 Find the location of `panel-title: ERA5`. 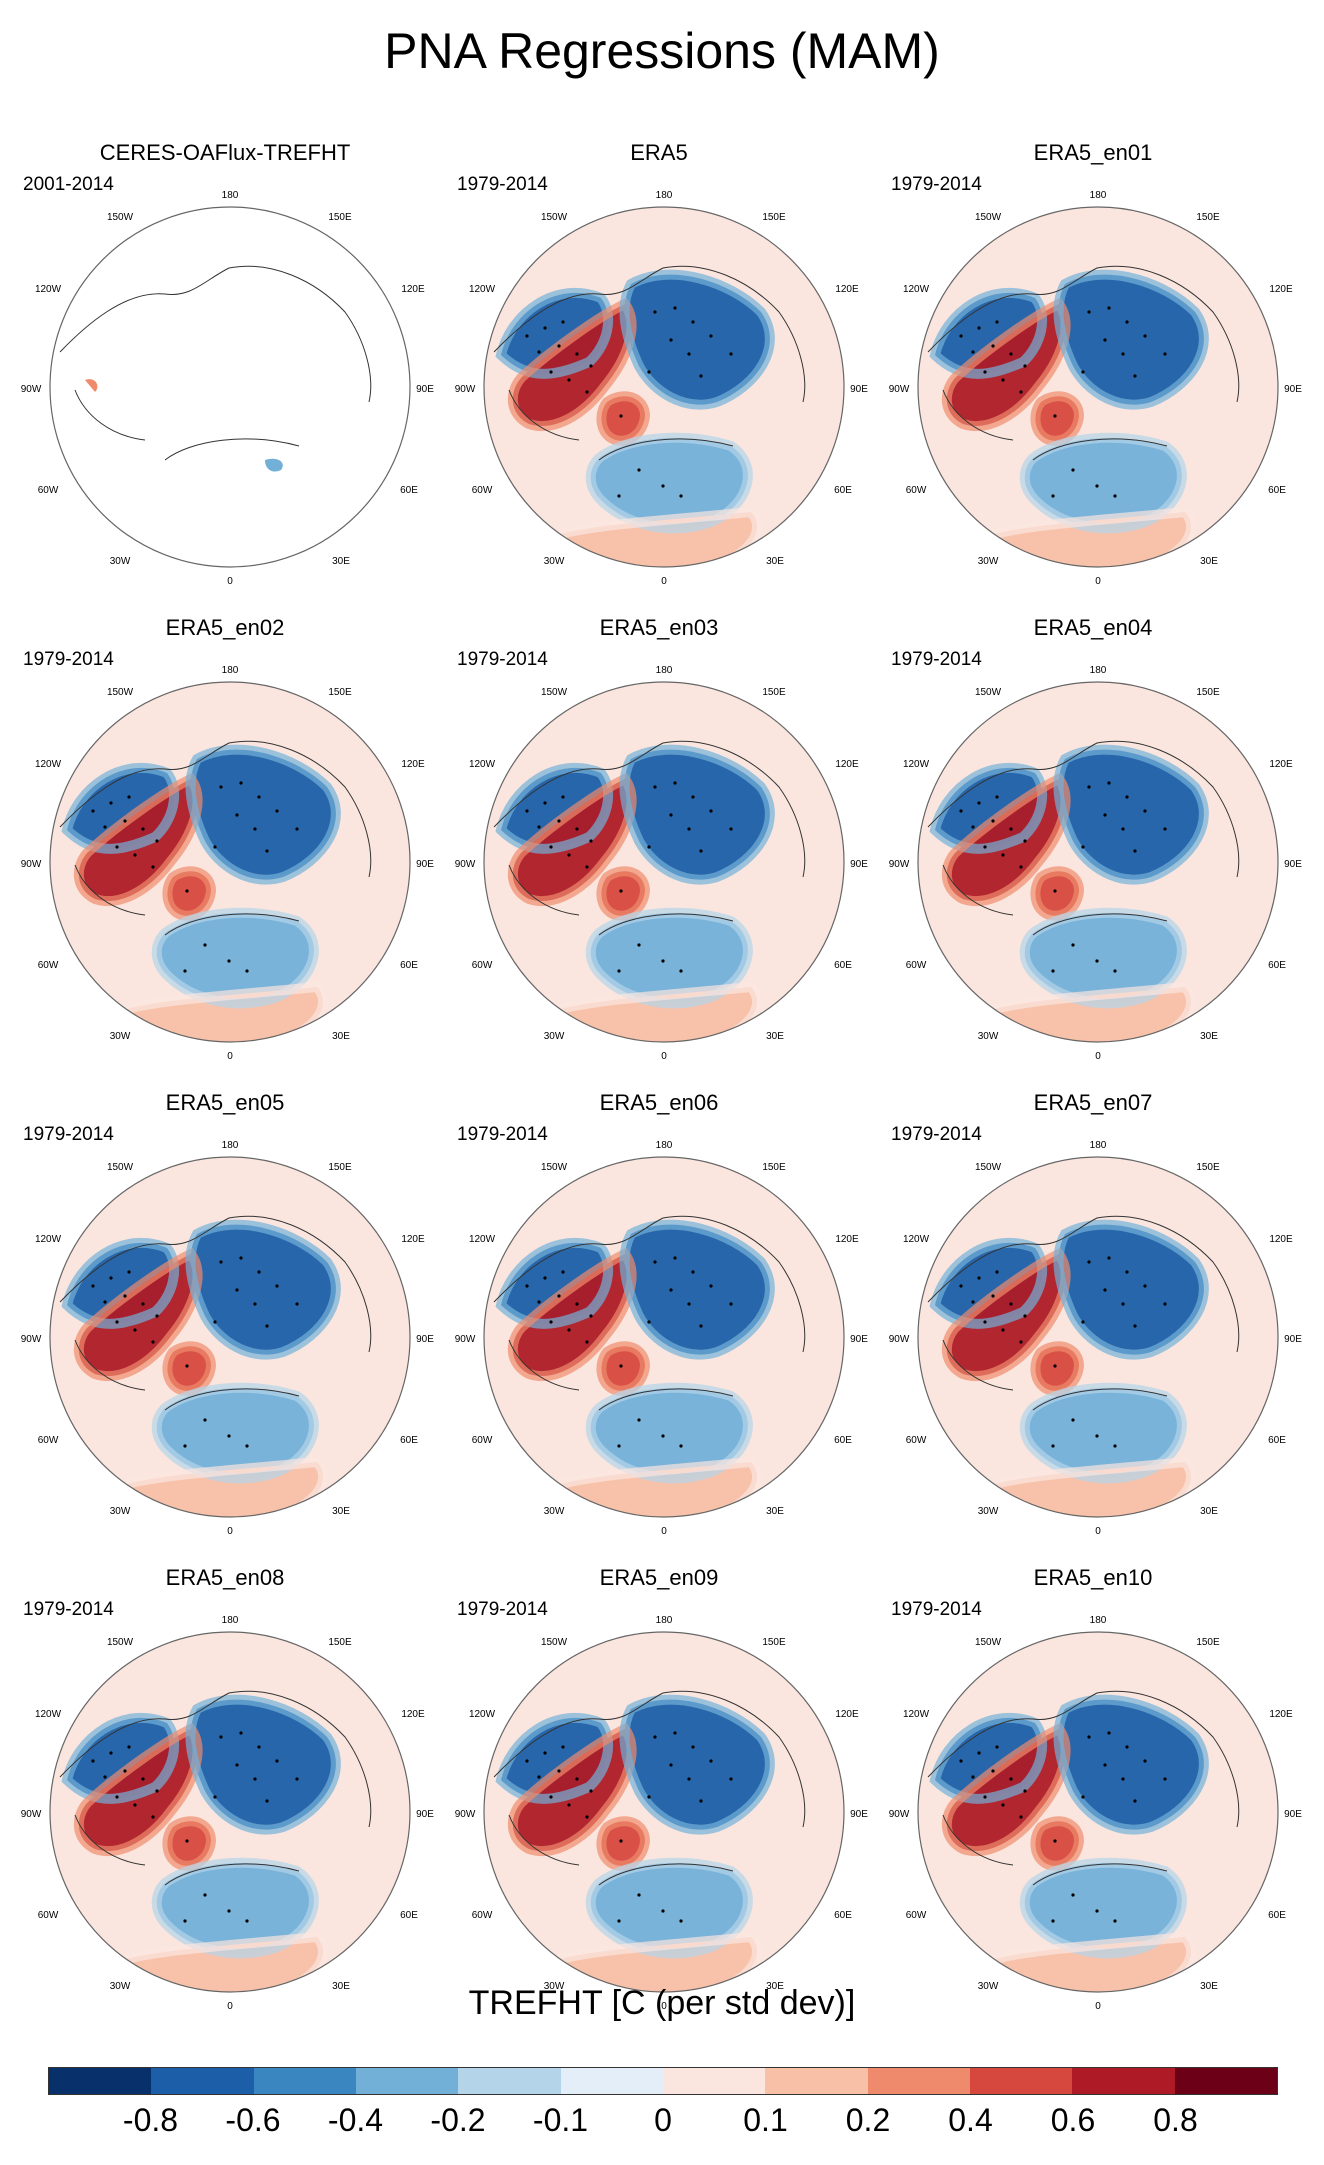

panel-title: ERA5 is located at coordinates (659, 152).